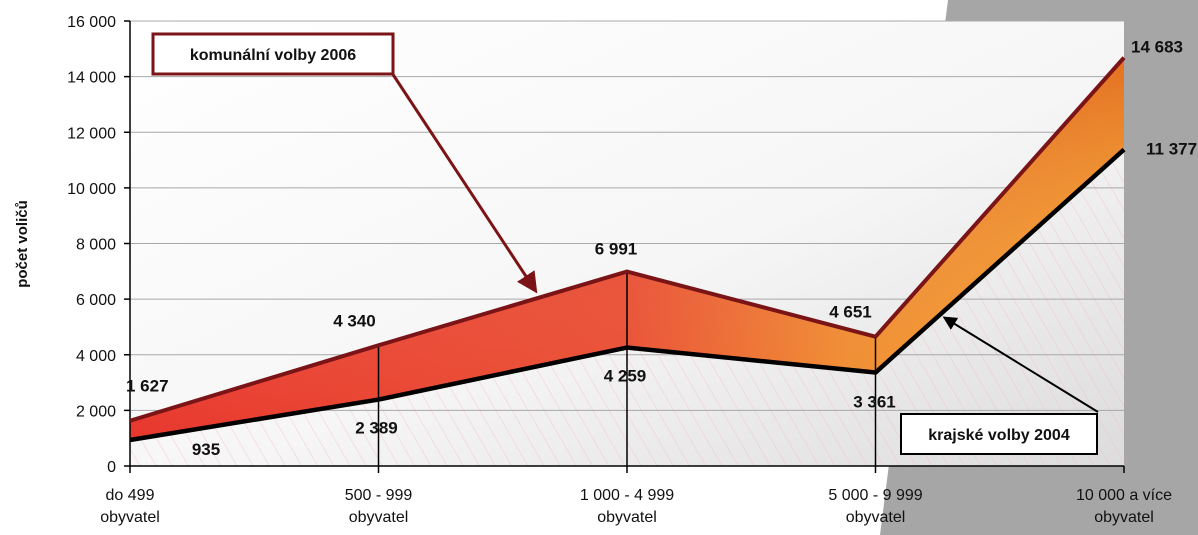 This screenshot has width=1198, height=535. Describe the element at coordinates (206, 449) in the screenshot. I see `data-label-krajske: 935` at that location.